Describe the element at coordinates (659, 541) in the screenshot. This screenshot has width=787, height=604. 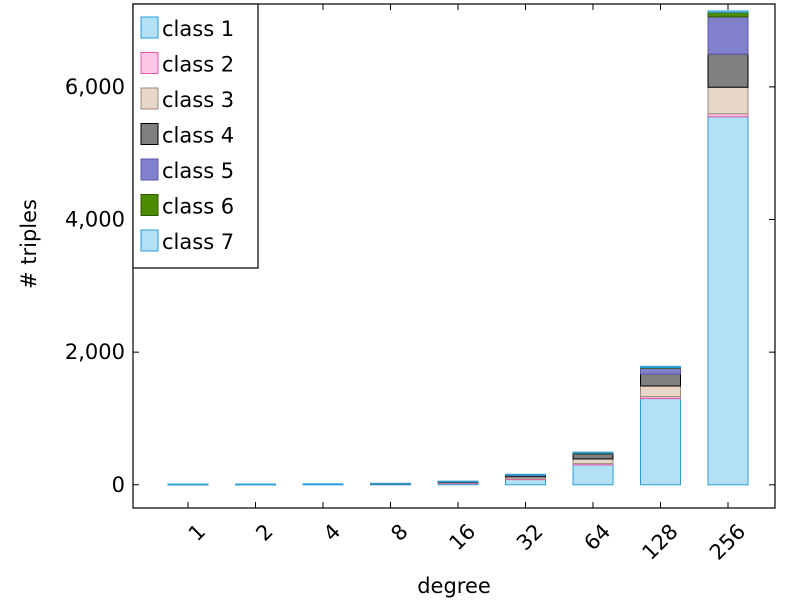
I see `x-tick-label-128: 128` at that location.